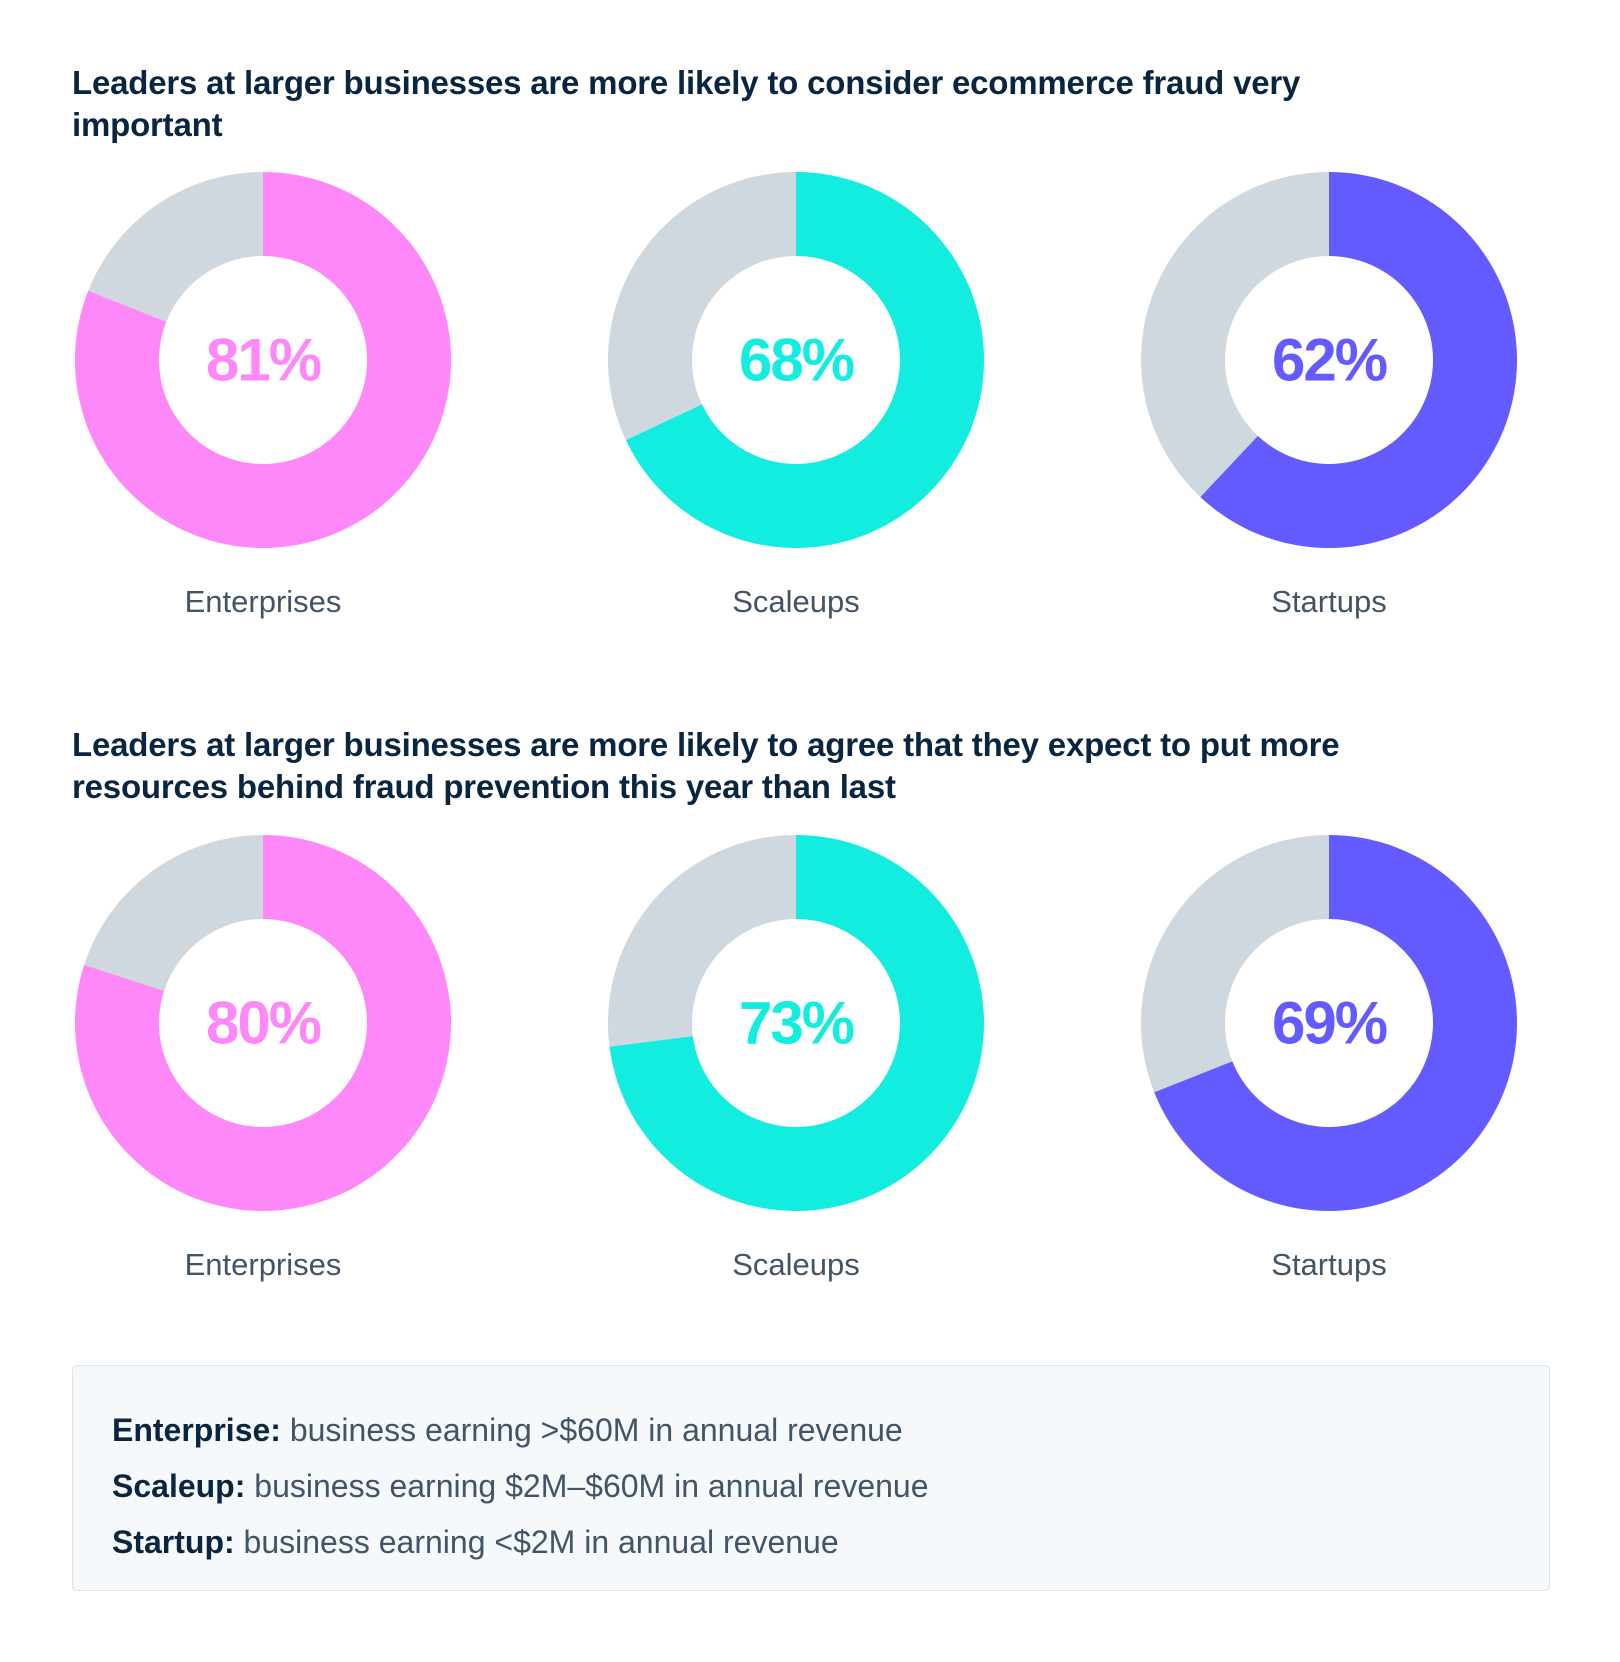  Describe the element at coordinates (196, 1430) in the screenshot. I see `definition-term: Enterprise:` at that location.